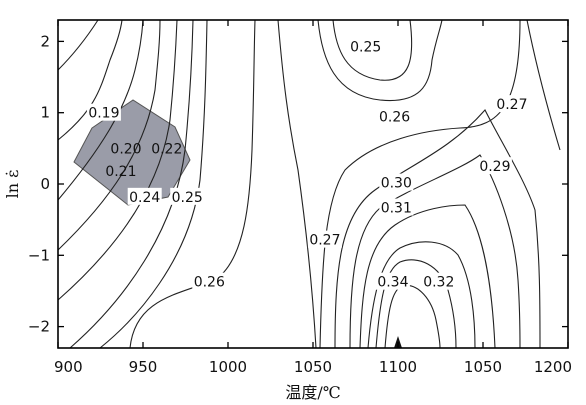 The image size is (586, 405). I want to click on contour-label-text: 0.34, so click(392, 283).